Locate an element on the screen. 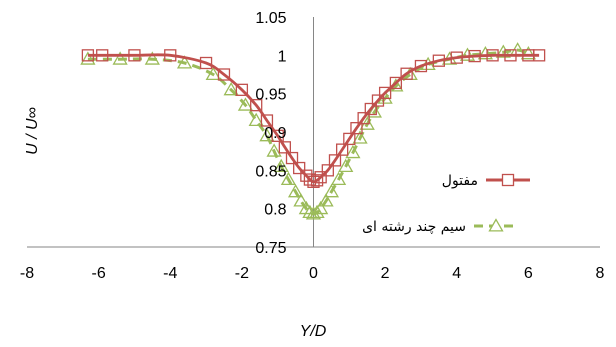 This screenshot has height=347, width=616. x-tick-label: -4 is located at coordinates (170, 273).